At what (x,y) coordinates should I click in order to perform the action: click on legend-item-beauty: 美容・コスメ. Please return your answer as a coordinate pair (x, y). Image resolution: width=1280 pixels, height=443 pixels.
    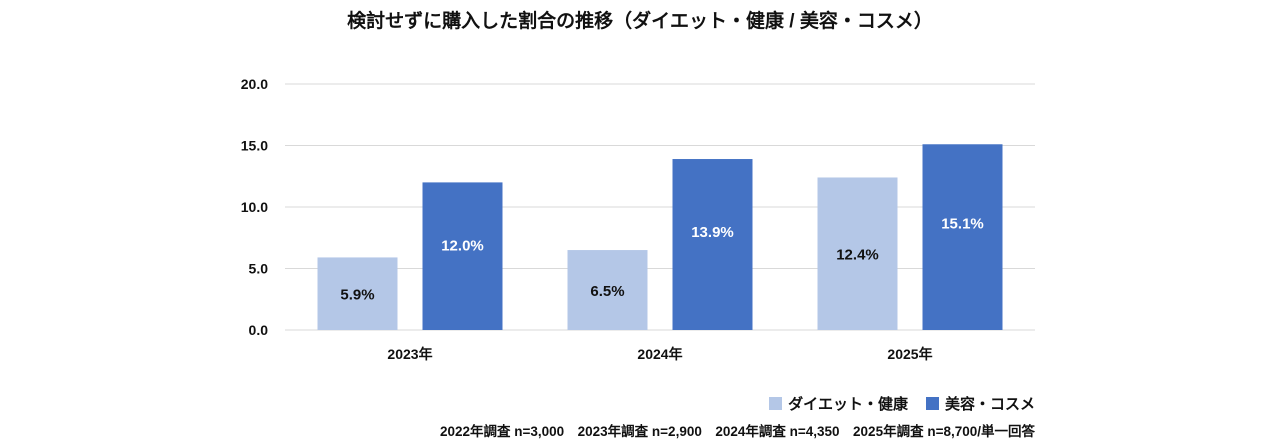
    Looking at the image, I should click on (980, 403).